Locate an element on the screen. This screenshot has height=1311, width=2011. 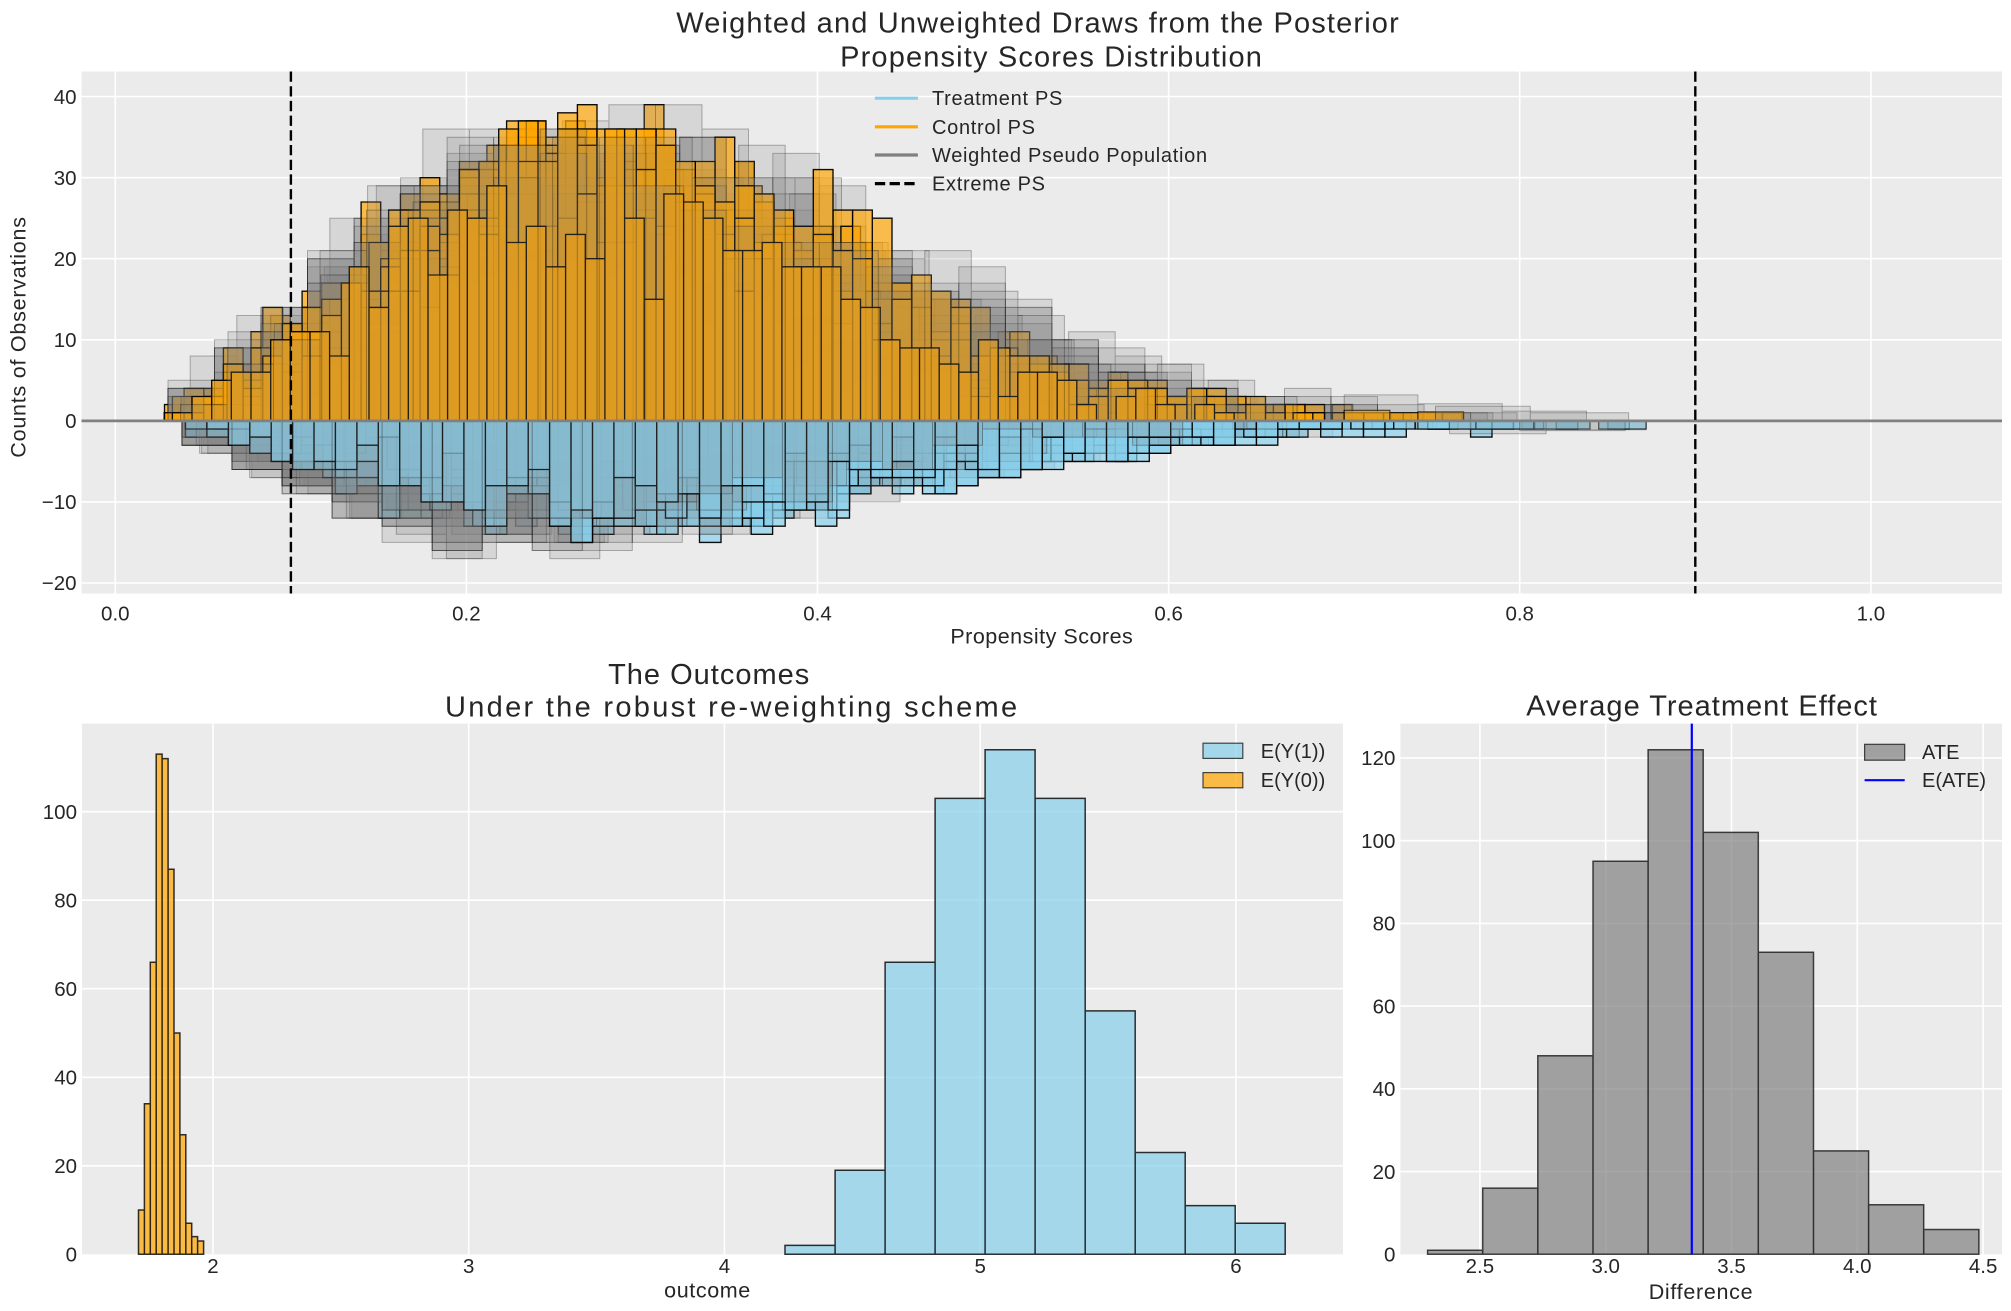
svg-text: 5 is located at coordinates (979, 1266).